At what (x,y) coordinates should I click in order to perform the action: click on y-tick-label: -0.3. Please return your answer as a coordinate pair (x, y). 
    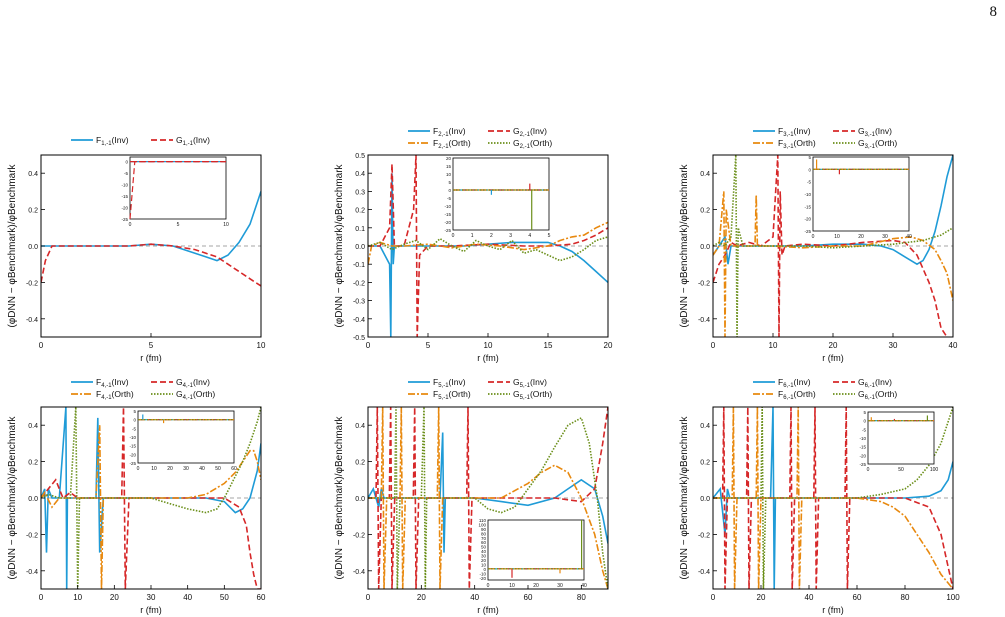
    Looking at the image, I should click on (359, 302).